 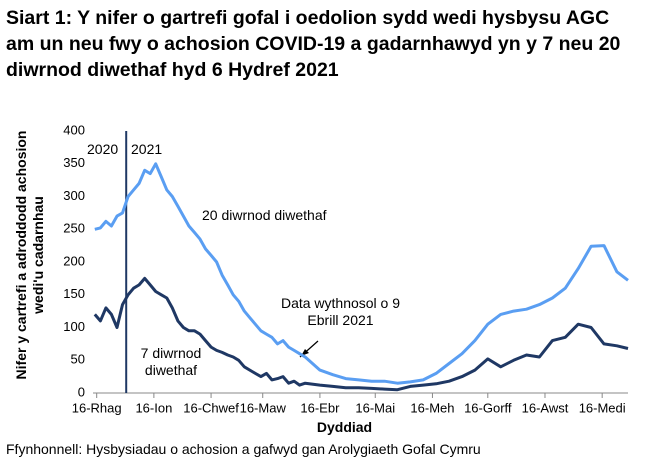 What do you see at coordinates (432, 407) in the screenshot?
I see `x-tick-label: 16-Meh` at bounding box center [432, 407].